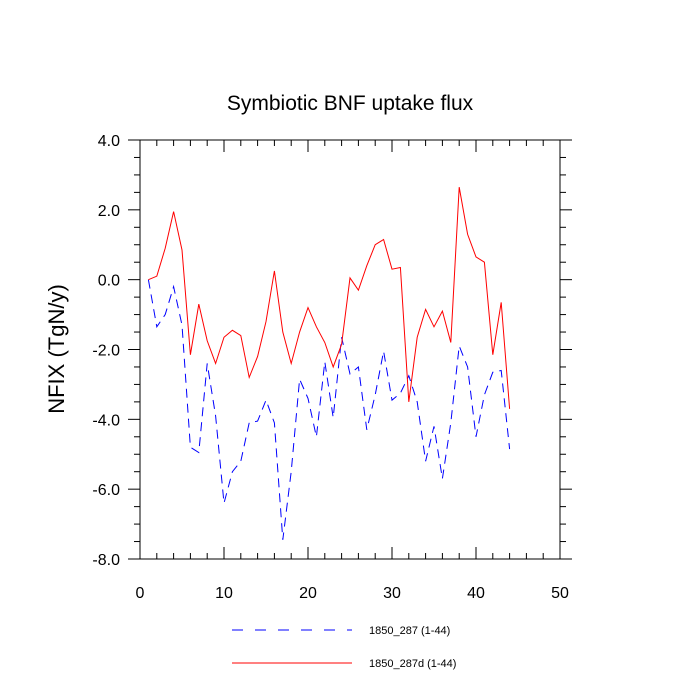 This screenshot has width=700, height=700. What do you see at coordinates (344, 647) in the screenshot?
I see `legend: 1850_287 (1-44) 1850_287d (1-44)` at bounding box center [344, 647].